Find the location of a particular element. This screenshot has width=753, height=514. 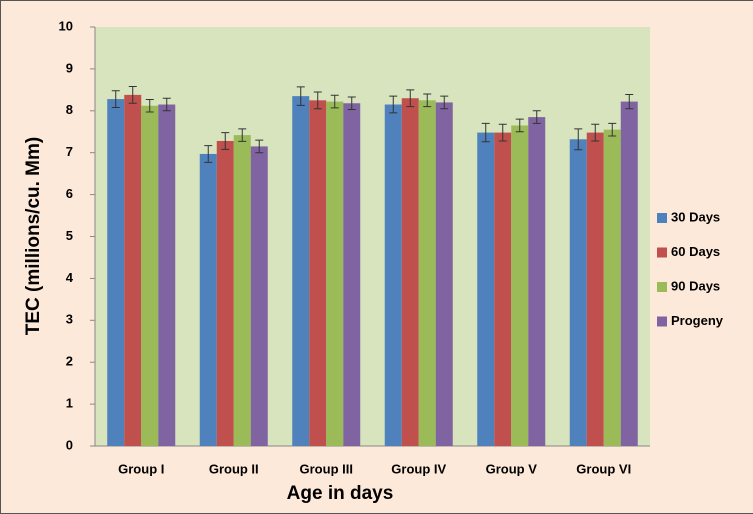

x-tick-label: Group I is located at coordinates (141, 468).